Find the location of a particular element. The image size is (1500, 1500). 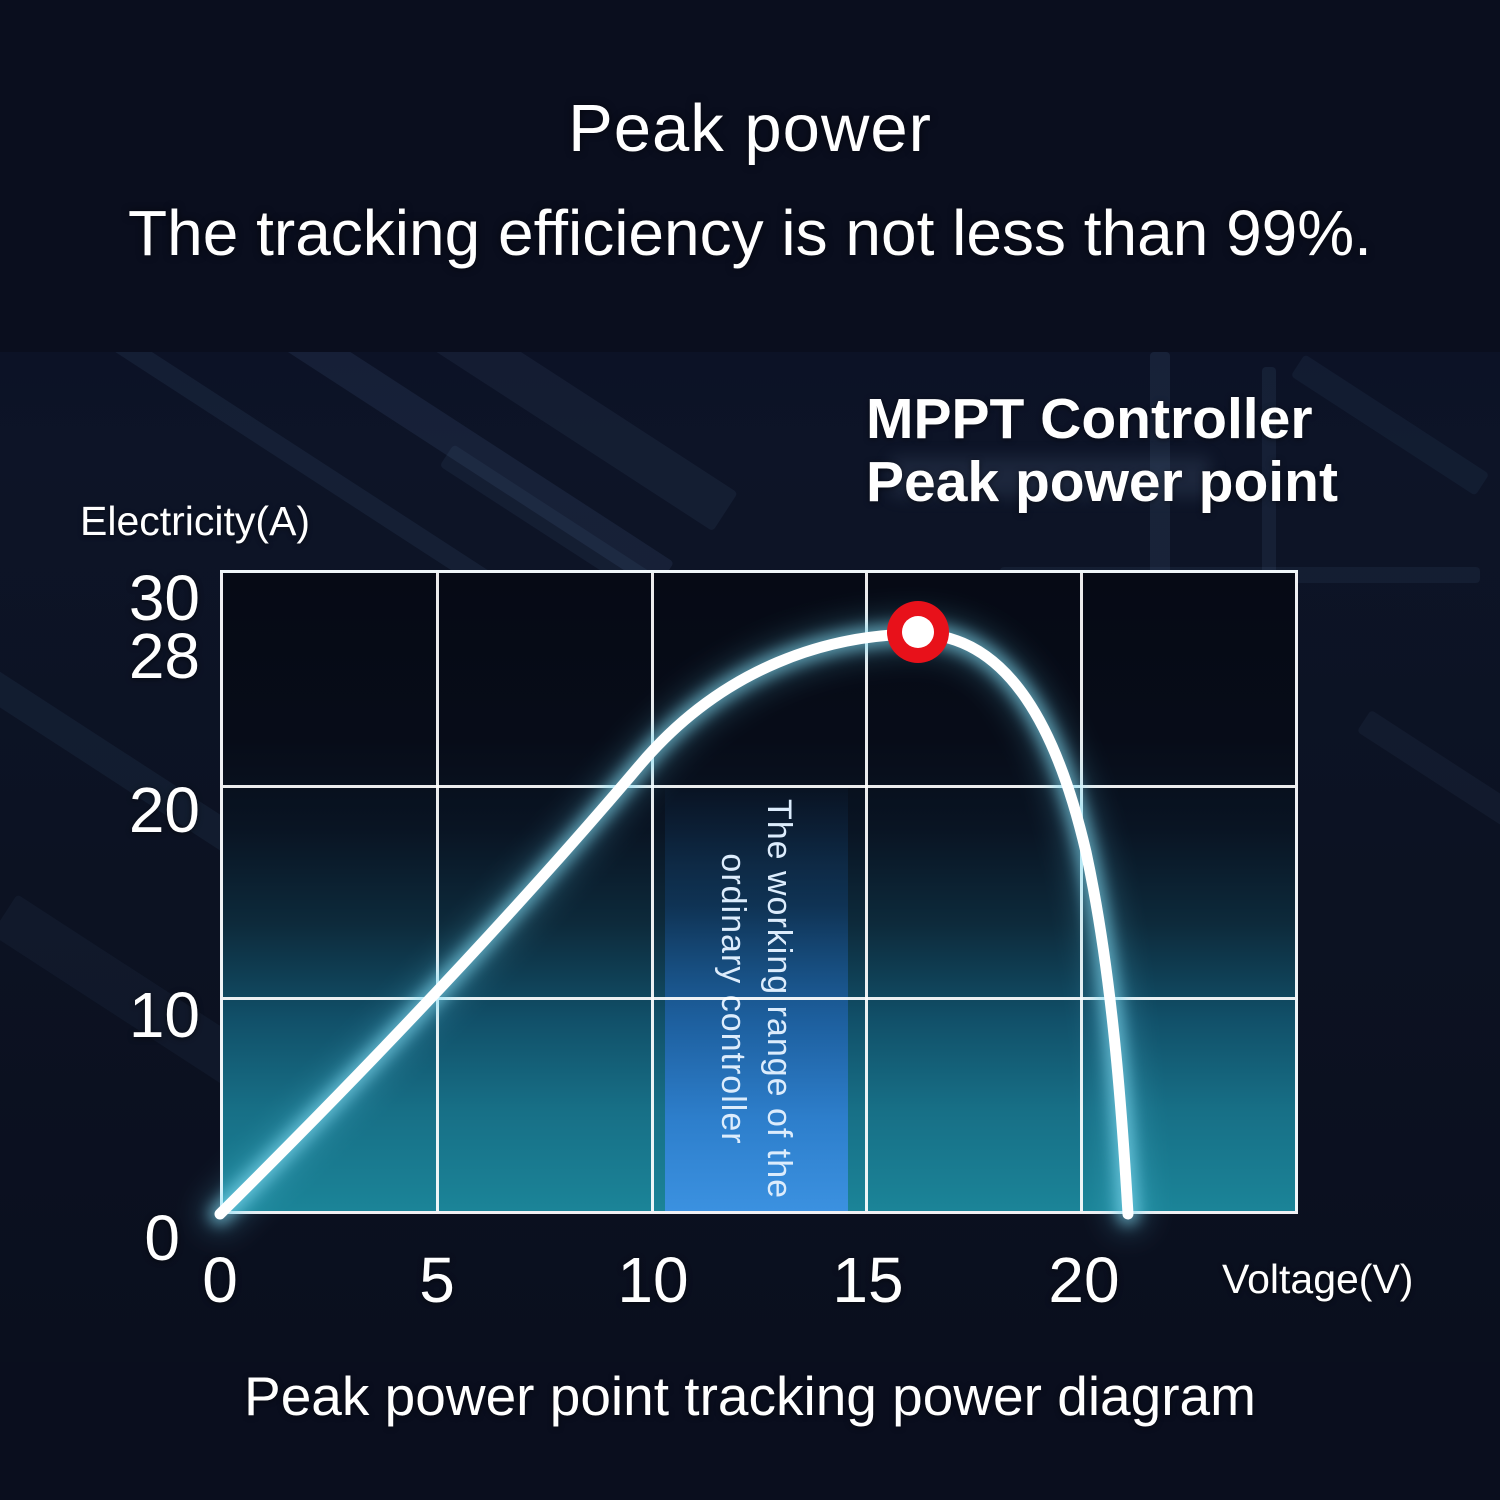

x-tick-15: 15 is located at coordinates (868, 1280).